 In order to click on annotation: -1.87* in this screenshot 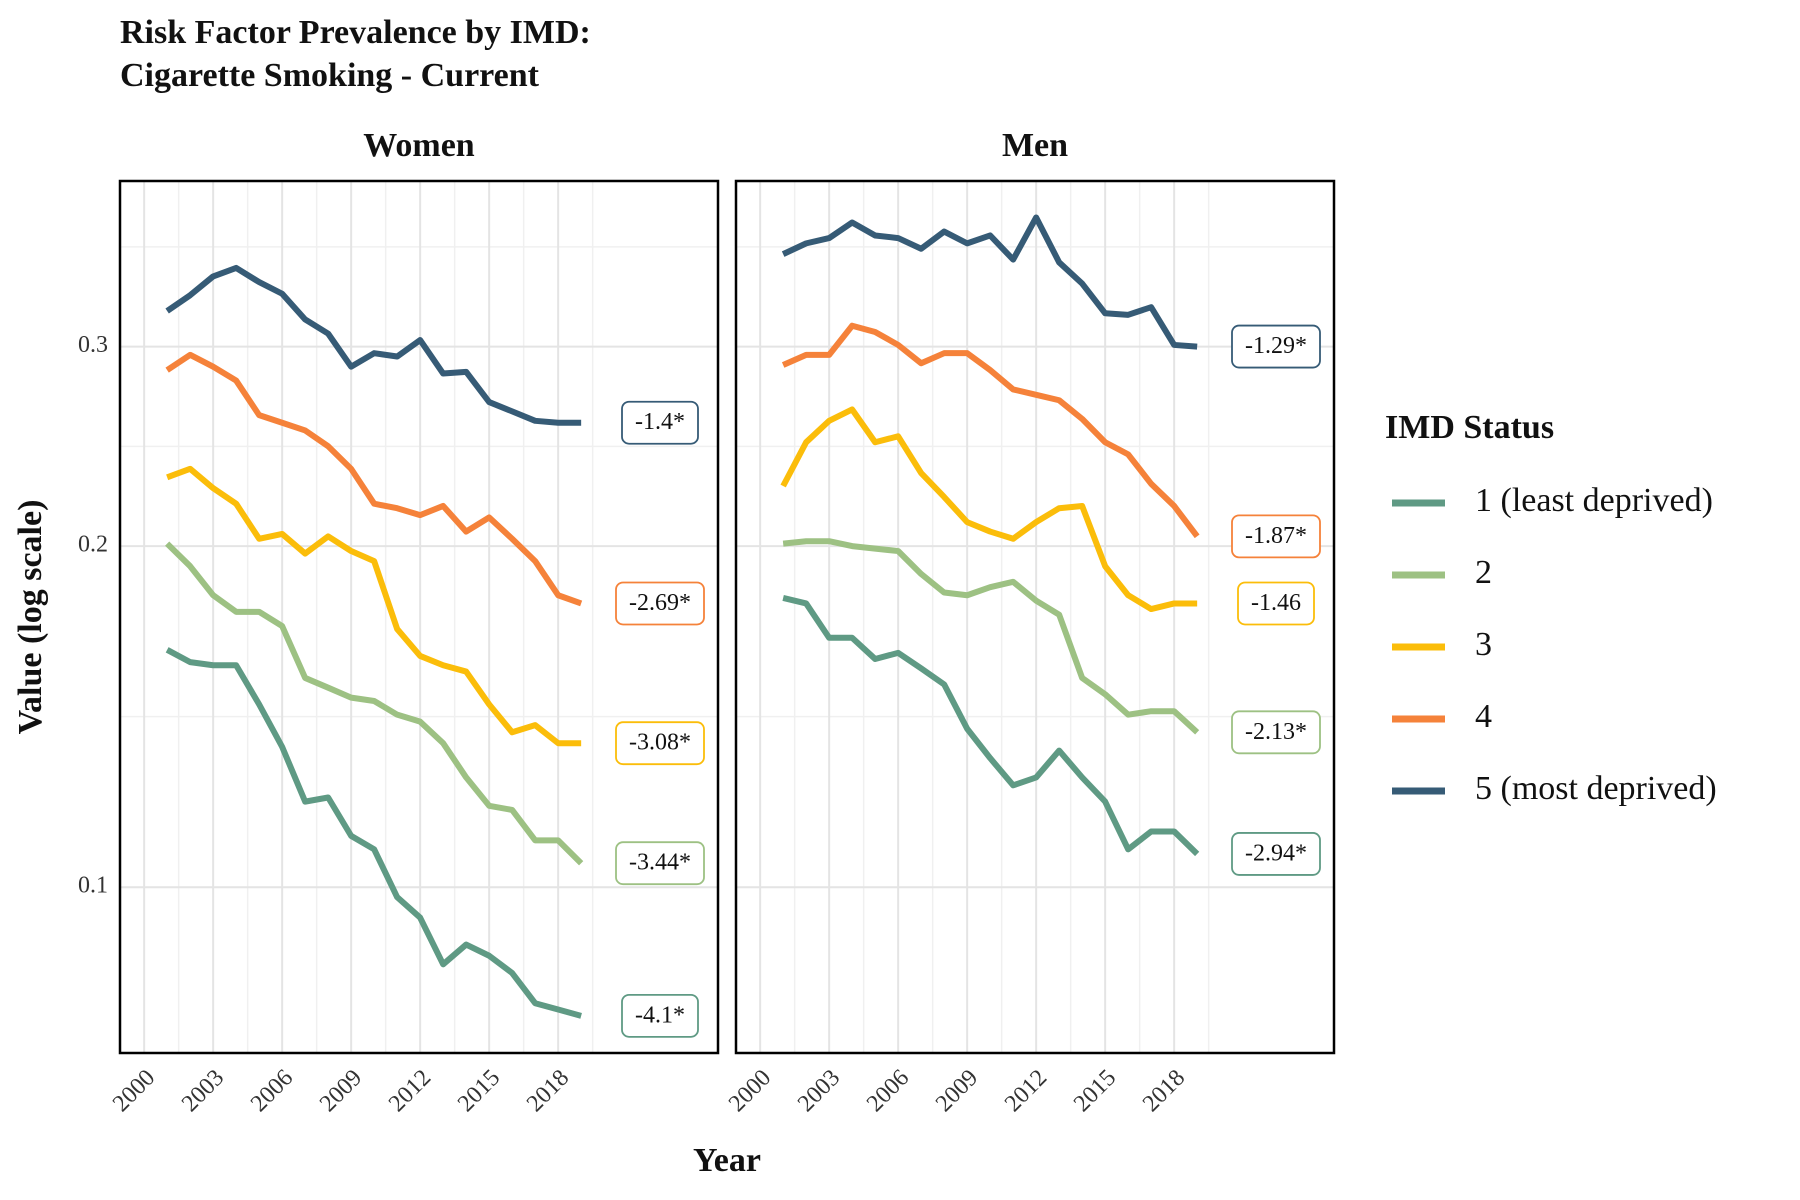, I will do `click(1276, 536)`.